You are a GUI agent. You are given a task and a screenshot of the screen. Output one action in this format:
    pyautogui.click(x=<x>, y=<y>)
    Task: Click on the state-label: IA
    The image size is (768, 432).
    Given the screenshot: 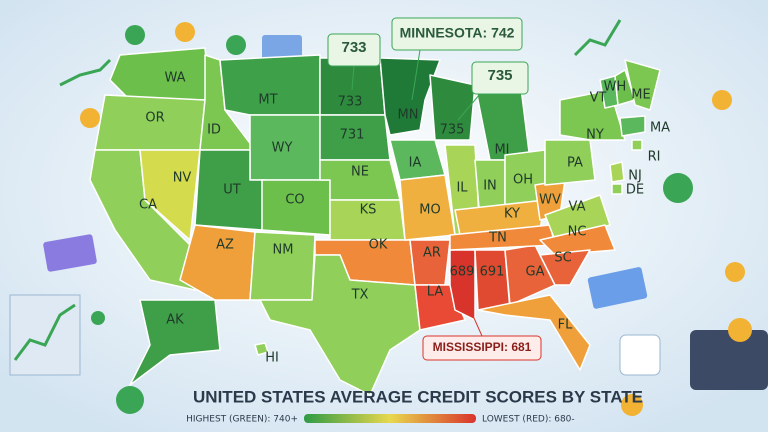 What is the action you would take?
    pyautogui.click(x=415, y=163)
    